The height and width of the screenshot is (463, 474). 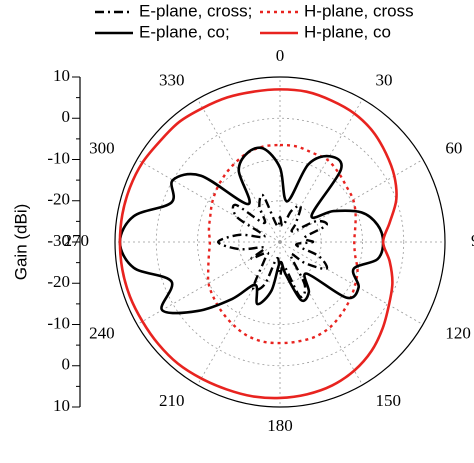 I want to click on legend-label: H-plane, cross, so click(x=359, y=10).